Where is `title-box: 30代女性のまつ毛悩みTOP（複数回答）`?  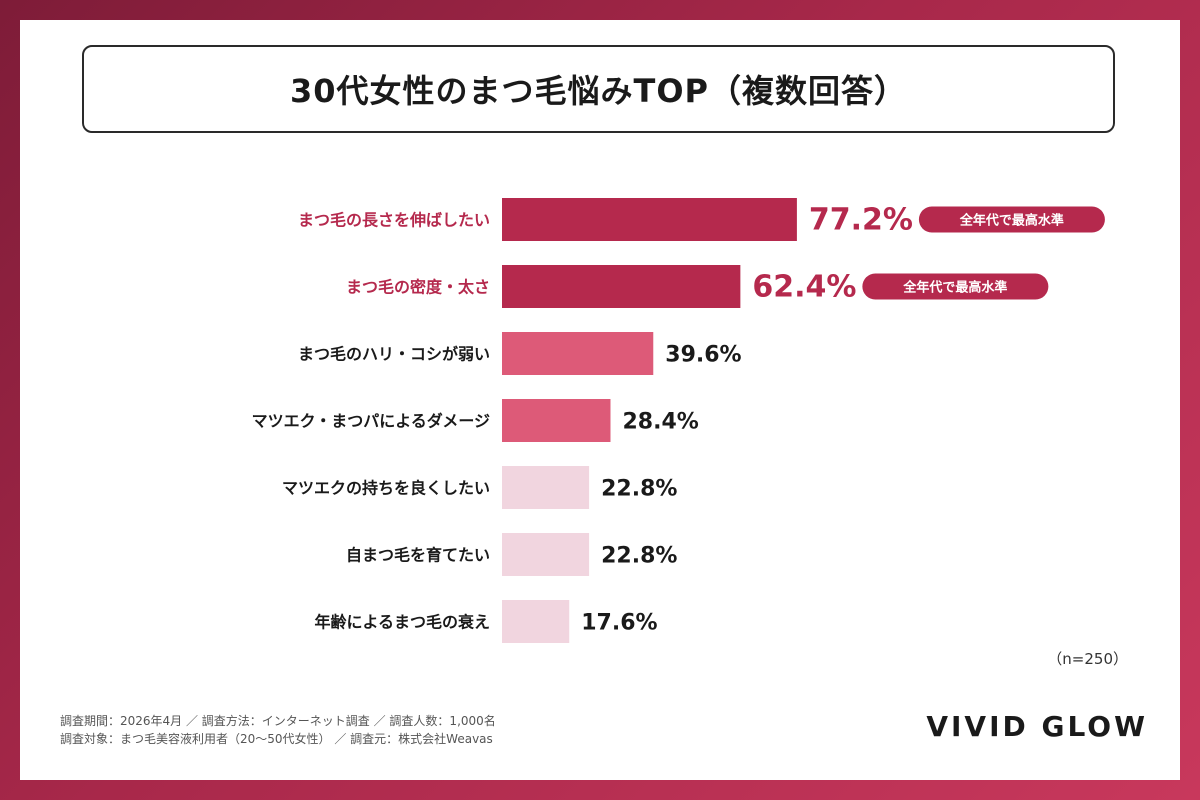
title-box: 30代女性のまつ毛悩みTOP（複数回答） is located at coordinates (598, 89).